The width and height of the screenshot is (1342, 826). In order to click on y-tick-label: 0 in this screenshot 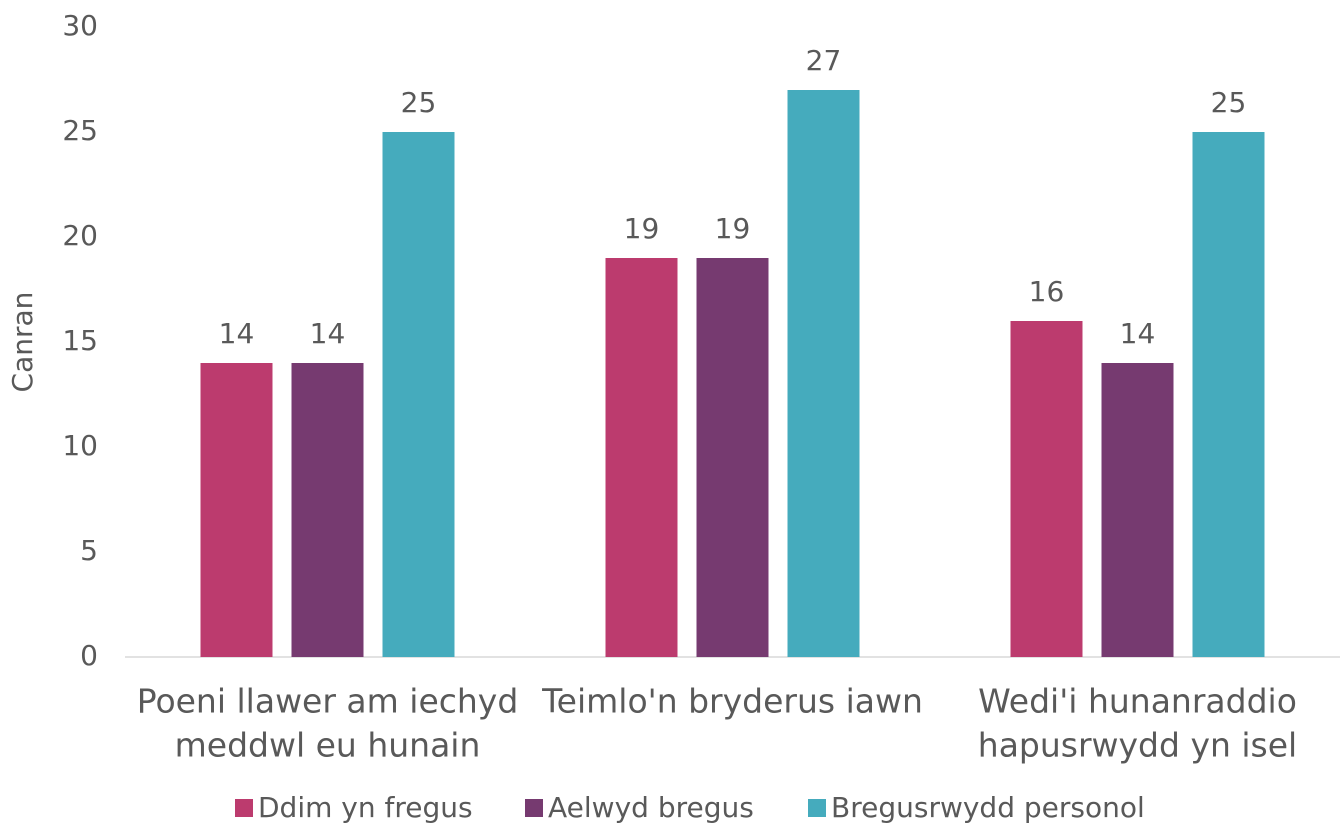, I will do `click(89, 655)`.